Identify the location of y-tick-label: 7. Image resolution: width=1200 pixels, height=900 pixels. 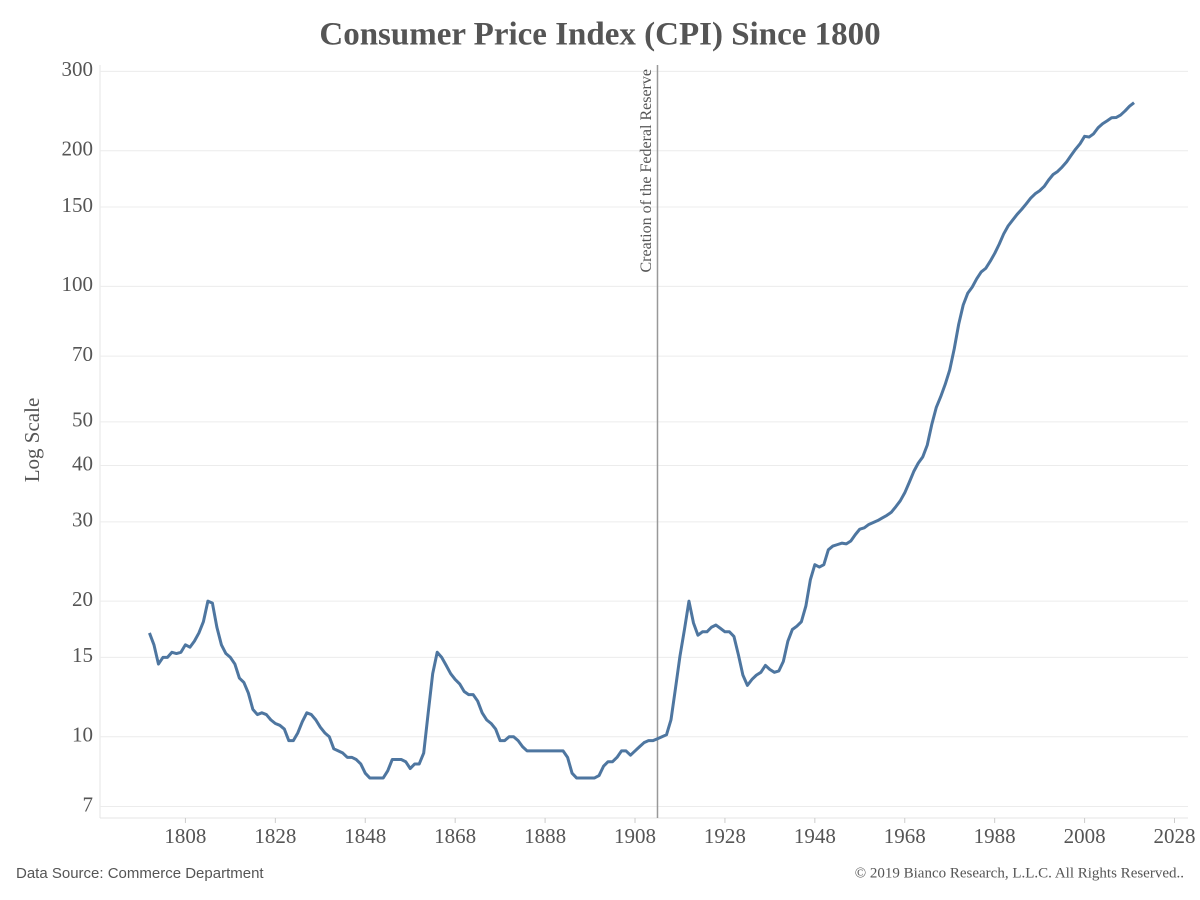
(88, 804).